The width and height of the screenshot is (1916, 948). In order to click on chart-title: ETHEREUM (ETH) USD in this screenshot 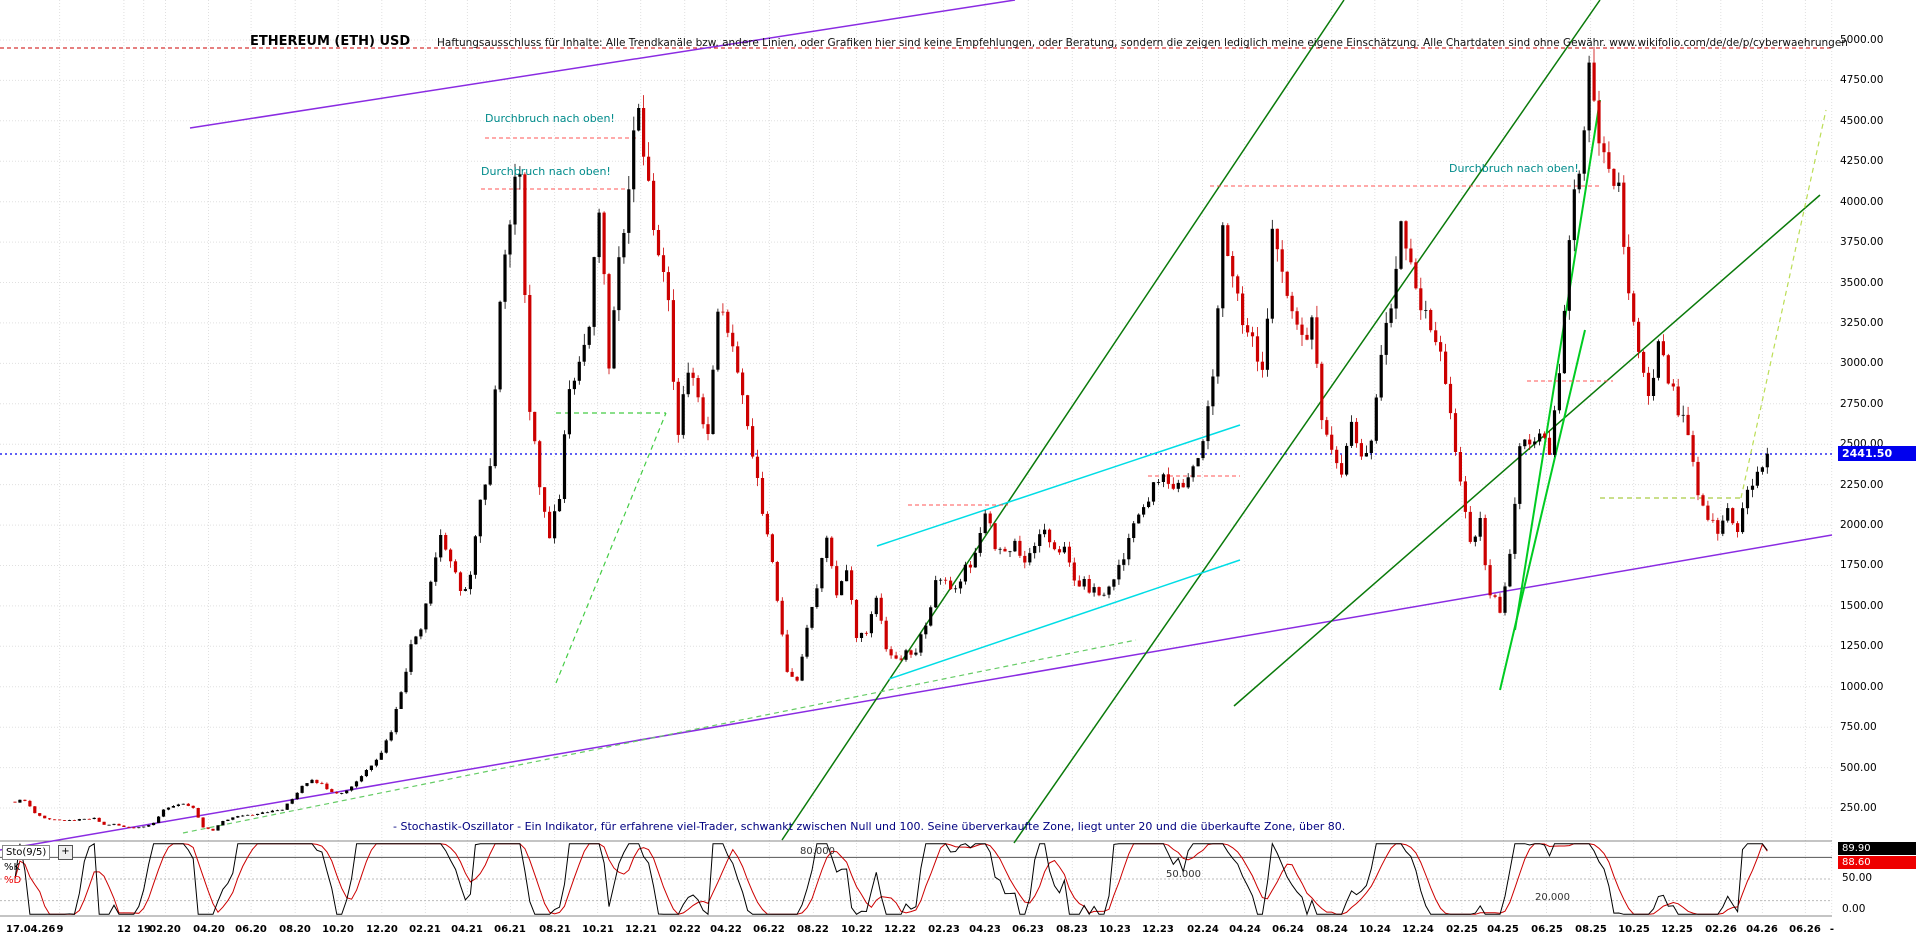, I will do `click(330, 41)`.